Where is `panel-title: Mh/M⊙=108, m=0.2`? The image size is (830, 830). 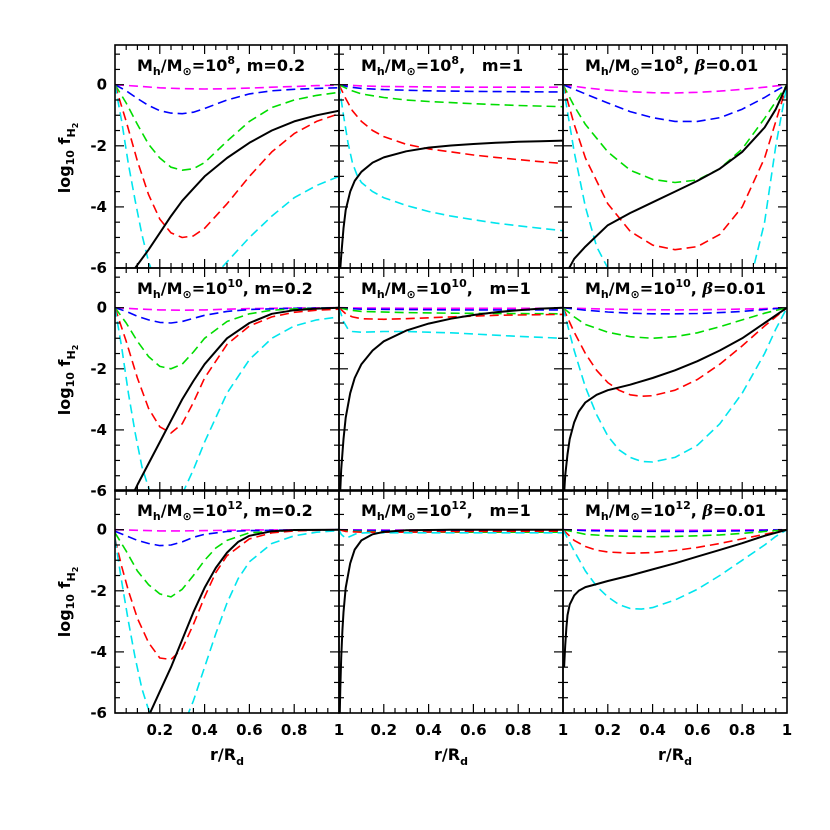 panel-title: Mh/M⊙=108, m=0.2 is located at coordinates (221, 66).